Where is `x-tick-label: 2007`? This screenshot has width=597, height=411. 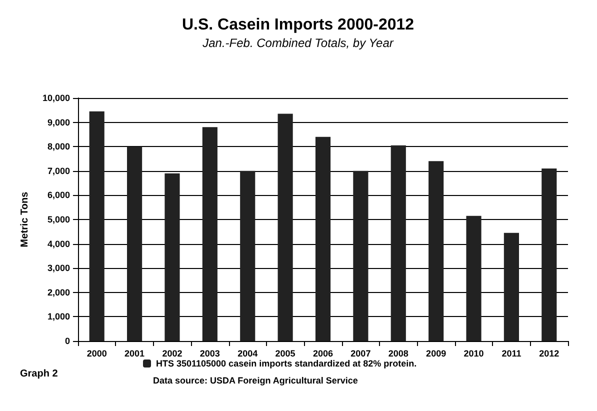
x-tick-label: 2007 is located at coordinates (360, 353).